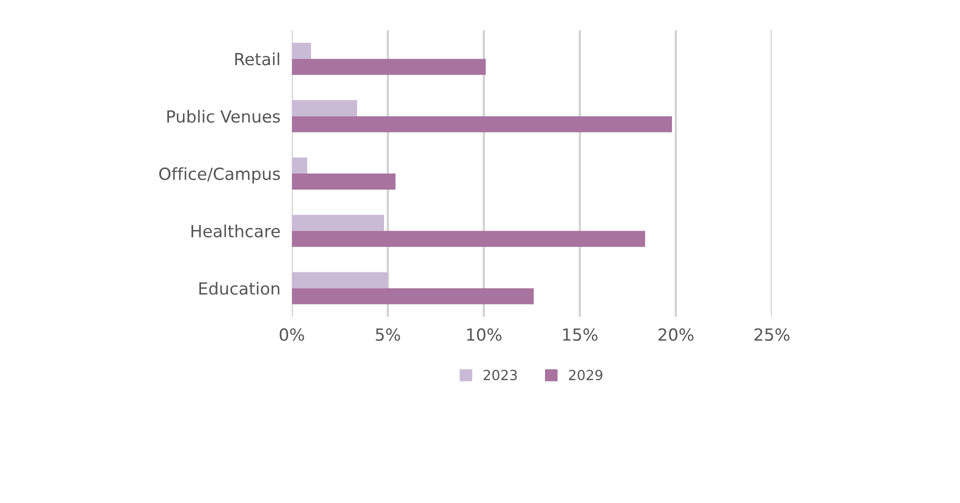 This screenshot has width=960, height=503. I want to click on y-tick-label: Retail, so click(257, 59).